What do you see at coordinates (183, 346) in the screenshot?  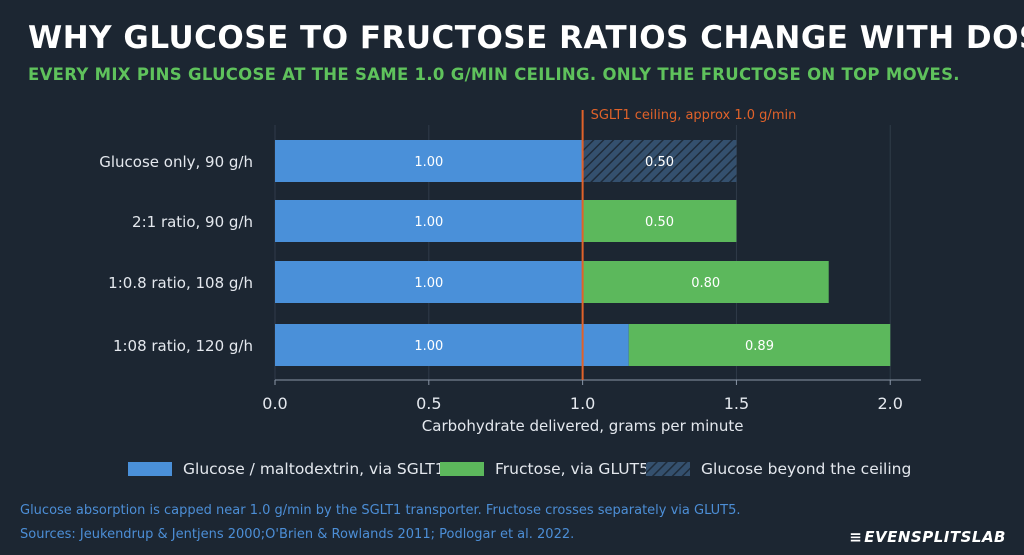 I see `y-tick-label: 1:08 ratio, 120 g/h` at bounding box center [183, 346].